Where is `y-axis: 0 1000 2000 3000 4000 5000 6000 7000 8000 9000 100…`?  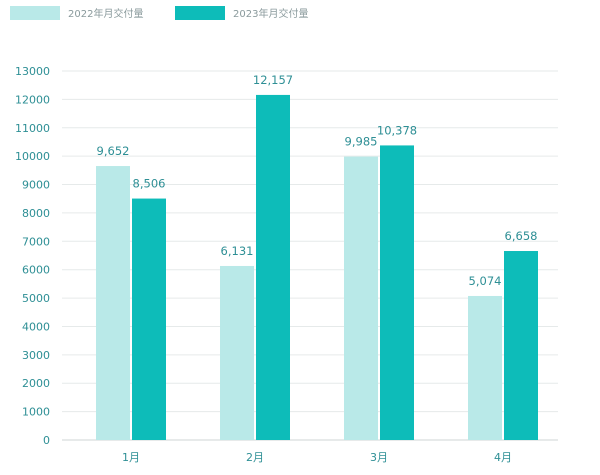 y-axis: 0 1000 2000 3000 4000 5000 6000 7000 8000 9000 100… is located at coordinates (32, 256).